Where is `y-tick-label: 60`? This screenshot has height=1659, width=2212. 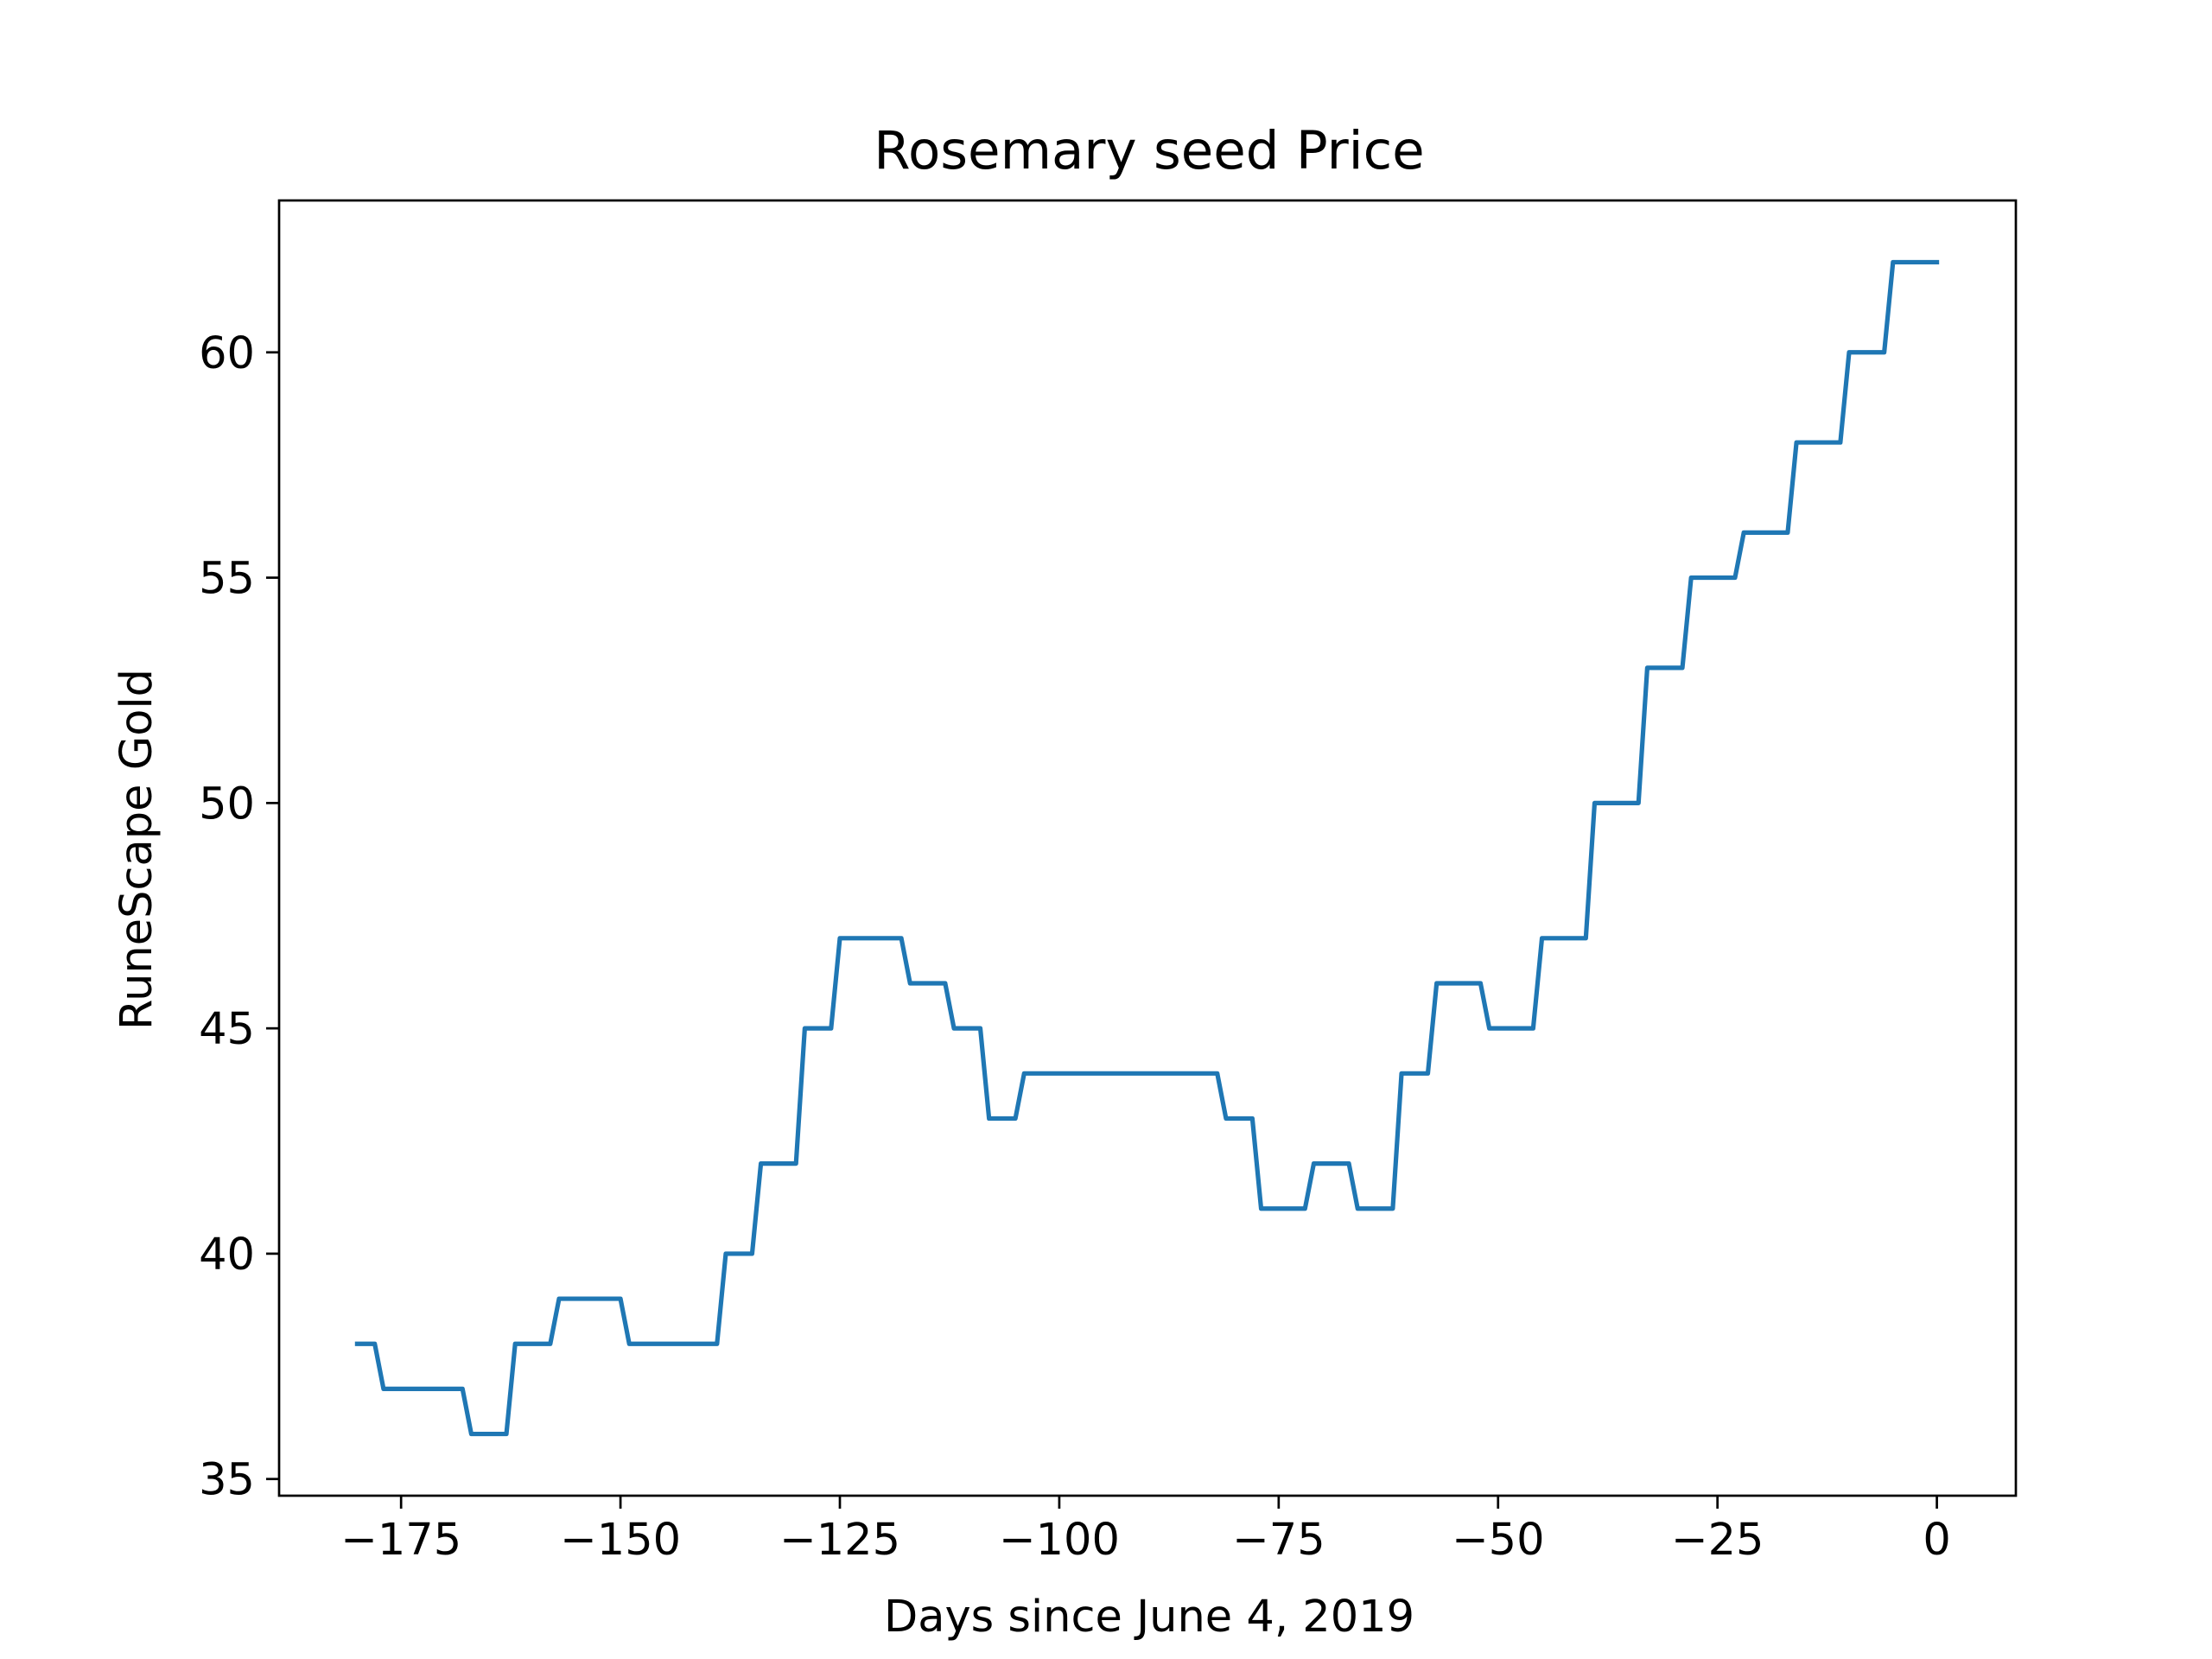 y-tick-label: 60 is located at coordinates (227, 353).